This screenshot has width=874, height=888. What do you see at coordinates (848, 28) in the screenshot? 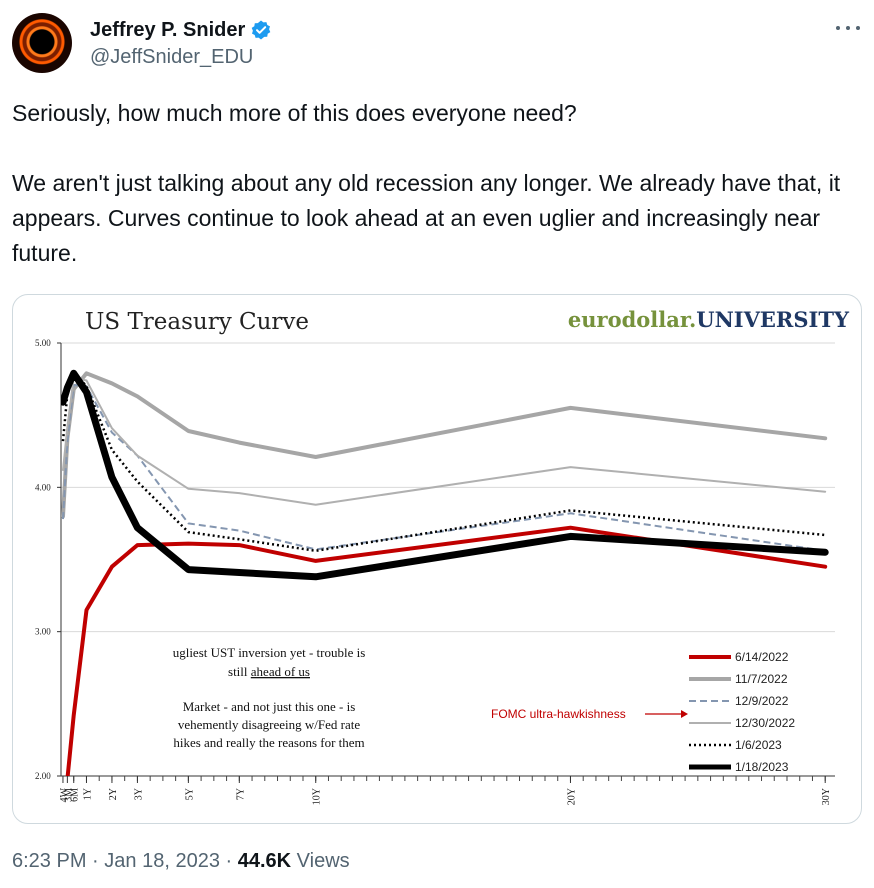
I see `more-dots-icon` at bounding box center [848, 28].